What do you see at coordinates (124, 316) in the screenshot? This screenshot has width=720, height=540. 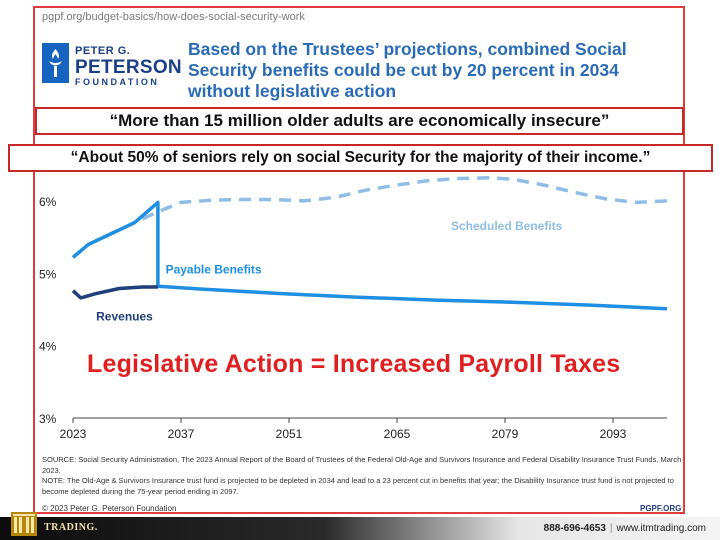 I see `revenues-label: Revenues` at bounding box center [124, 316].